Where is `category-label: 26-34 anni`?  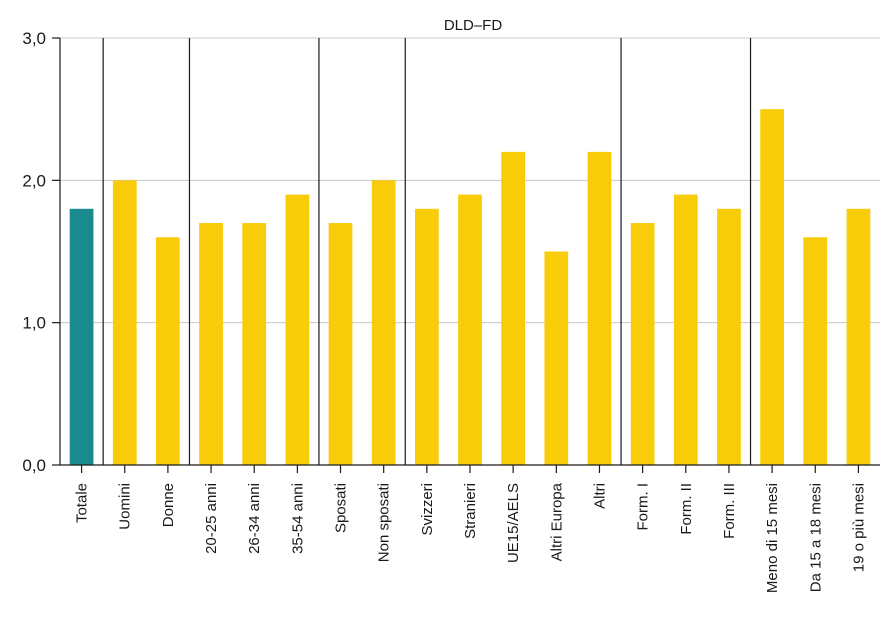
category-label: 26-34 anni is located at coordinates (254, 518).